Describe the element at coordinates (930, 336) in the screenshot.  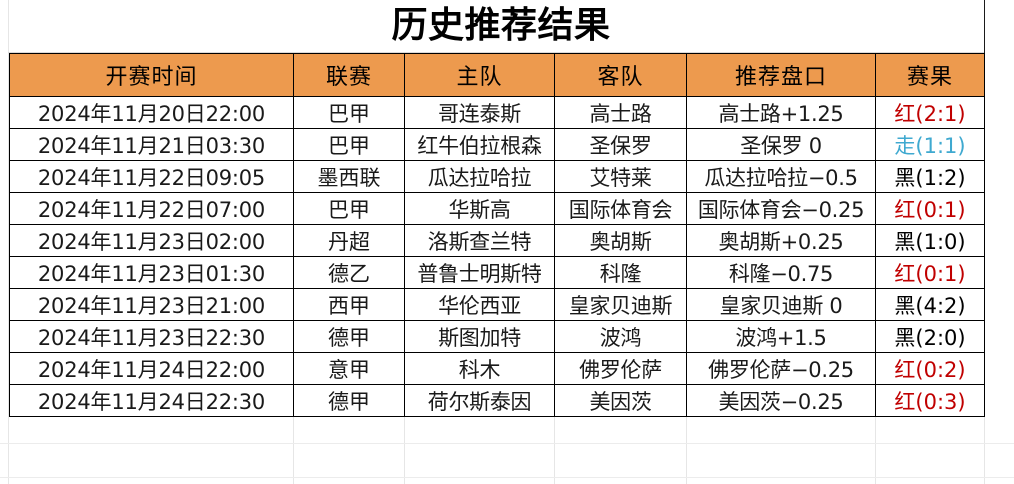
I see `cell-result: 黑(2:0)` at that location.